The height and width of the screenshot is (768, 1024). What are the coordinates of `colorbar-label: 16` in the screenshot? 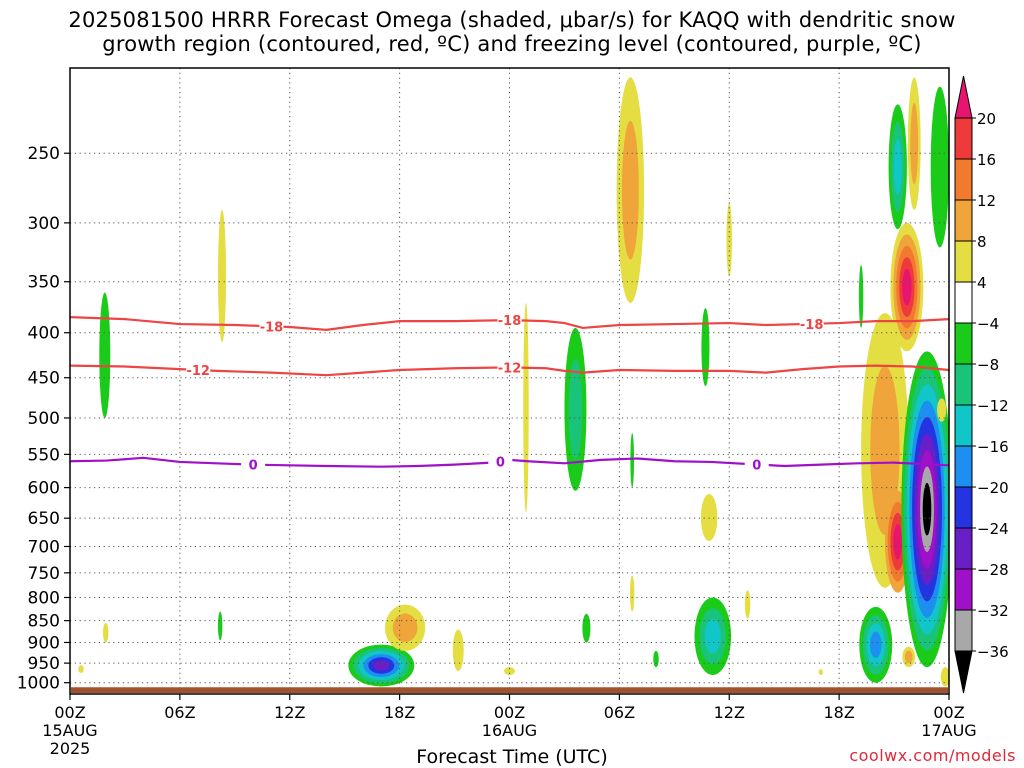 It's located at (986, 160).